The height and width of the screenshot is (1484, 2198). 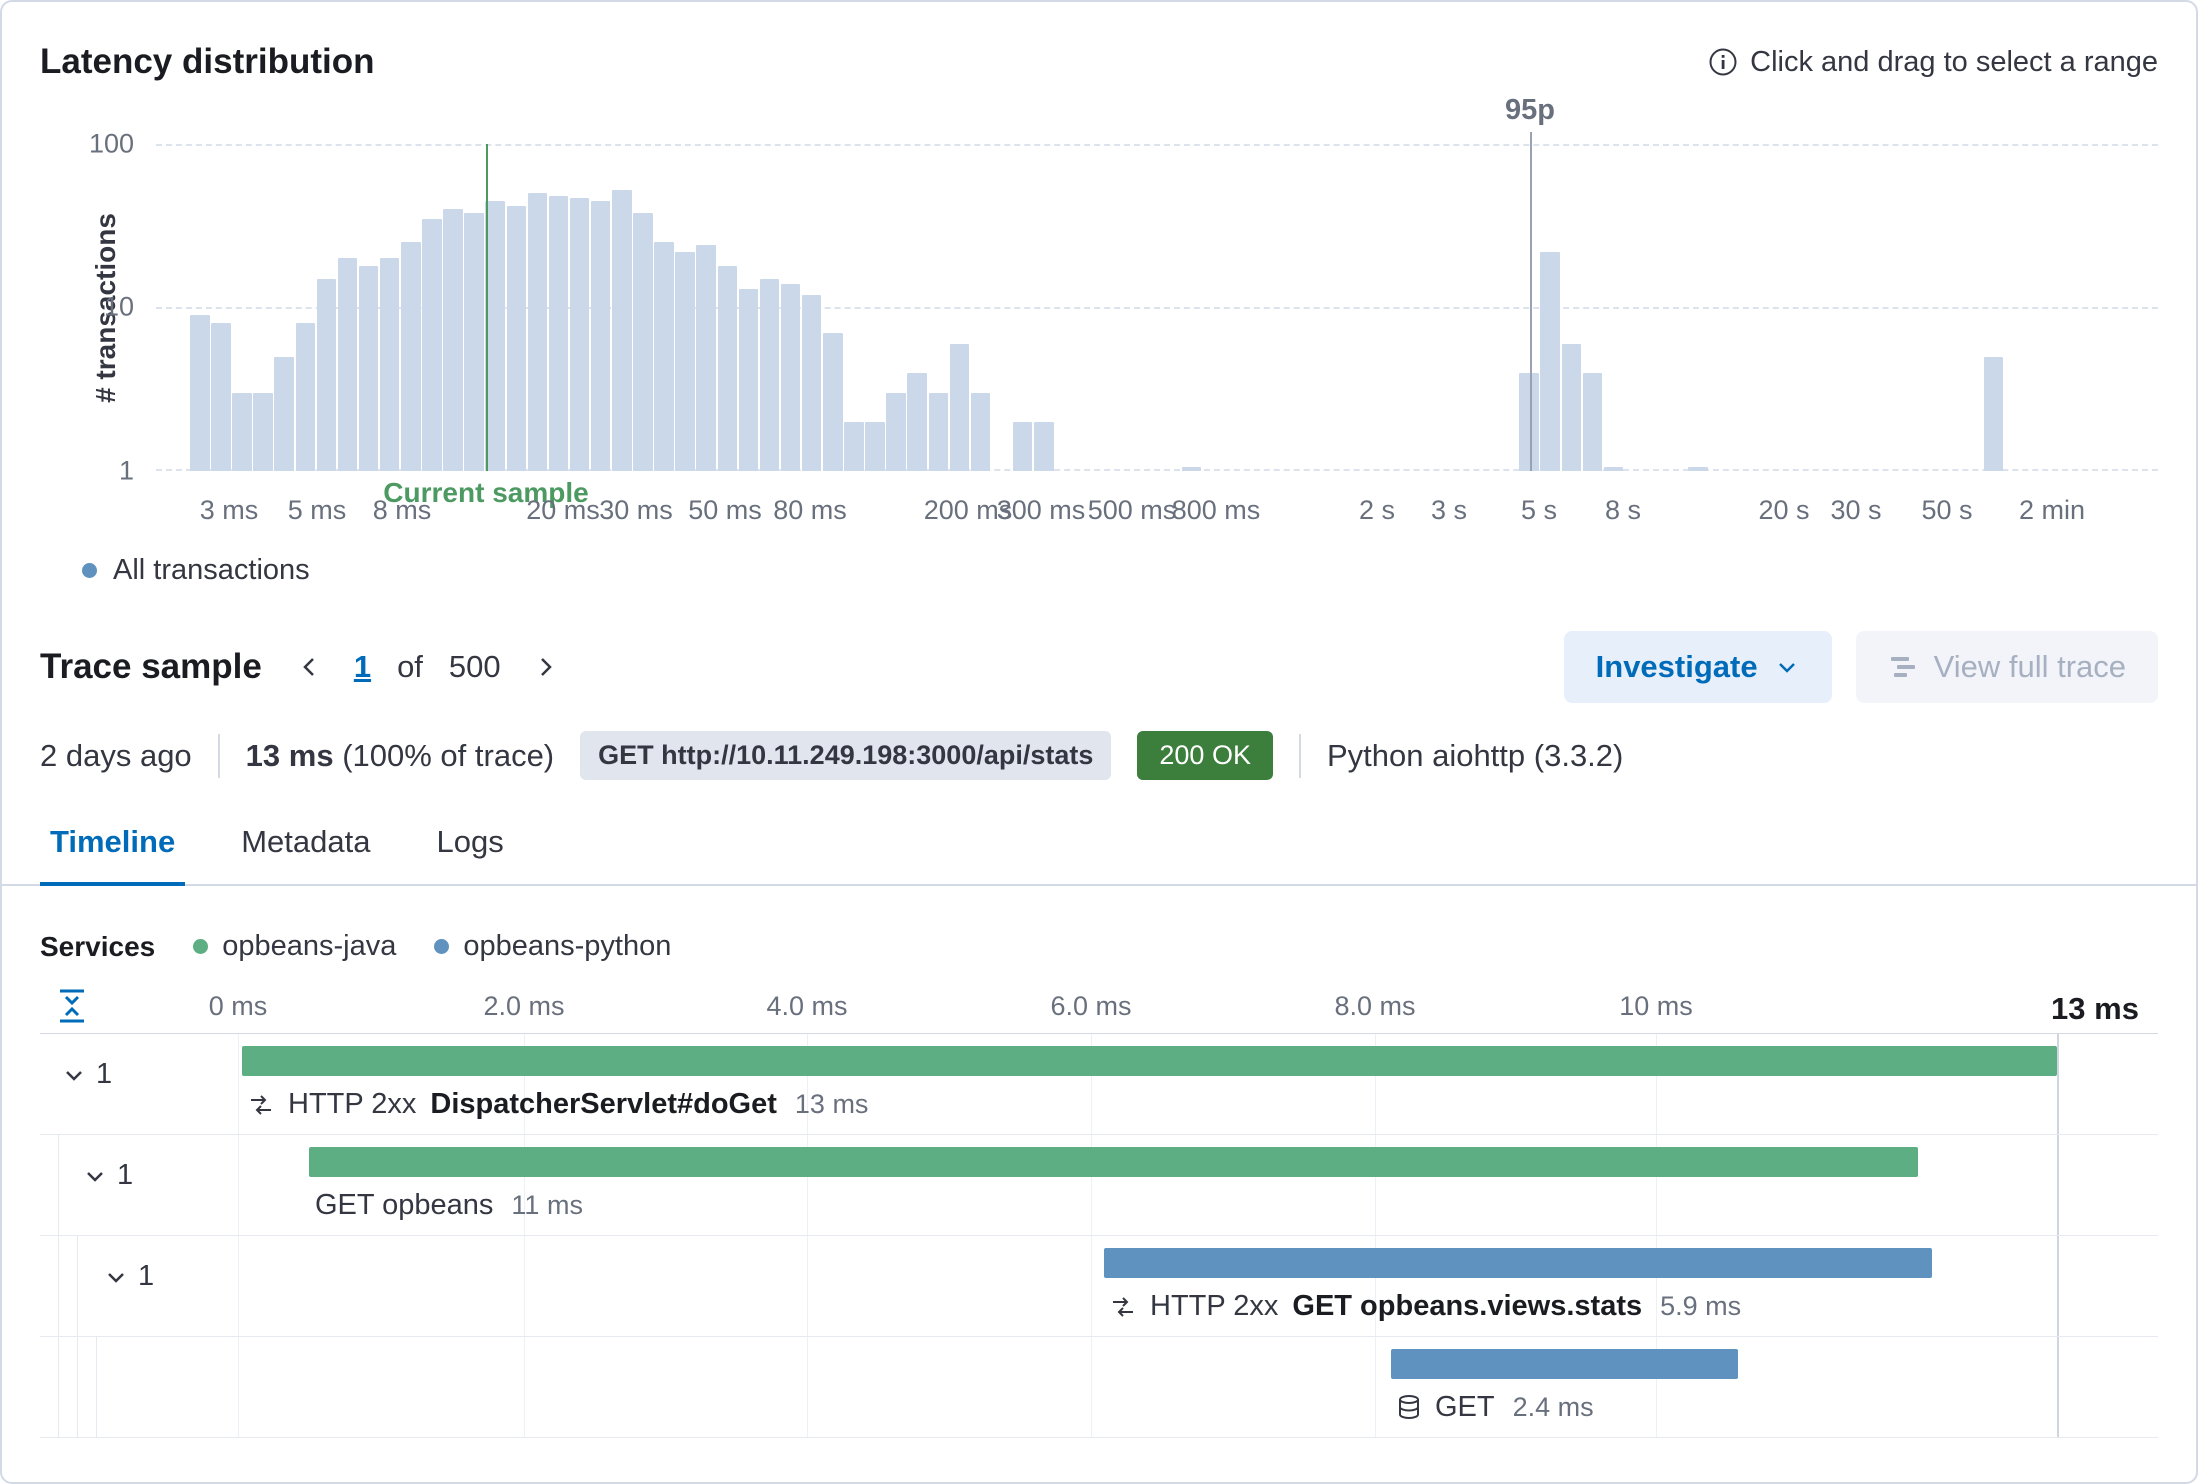 What do you see at coordinates (400, 755) in the screenshot?
I see `trace-duration: 13 ms (100% of trace)` at bounding box center [400, 755].